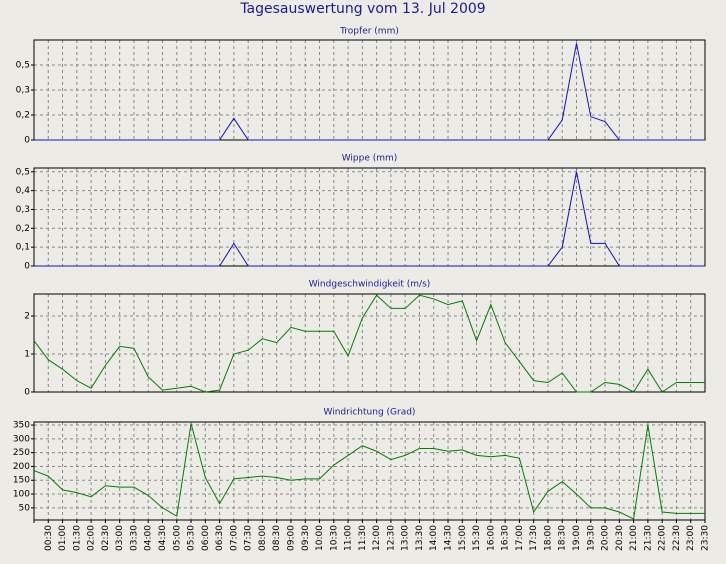 The height and width of the screenshot is (564, 726). Describe the element at coordinates (263, 538) in the screenshot. I see `x-tick-label: 08:00` at that location.